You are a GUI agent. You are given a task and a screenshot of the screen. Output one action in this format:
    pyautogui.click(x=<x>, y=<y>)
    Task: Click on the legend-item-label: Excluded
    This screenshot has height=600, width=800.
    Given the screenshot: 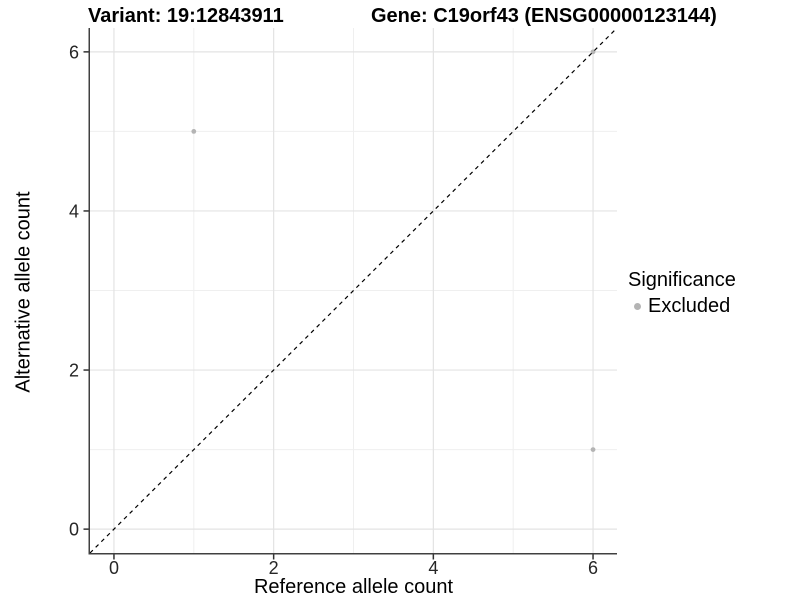 What is the action you would take?
    pyautogui.click(x=689, y=306)
    